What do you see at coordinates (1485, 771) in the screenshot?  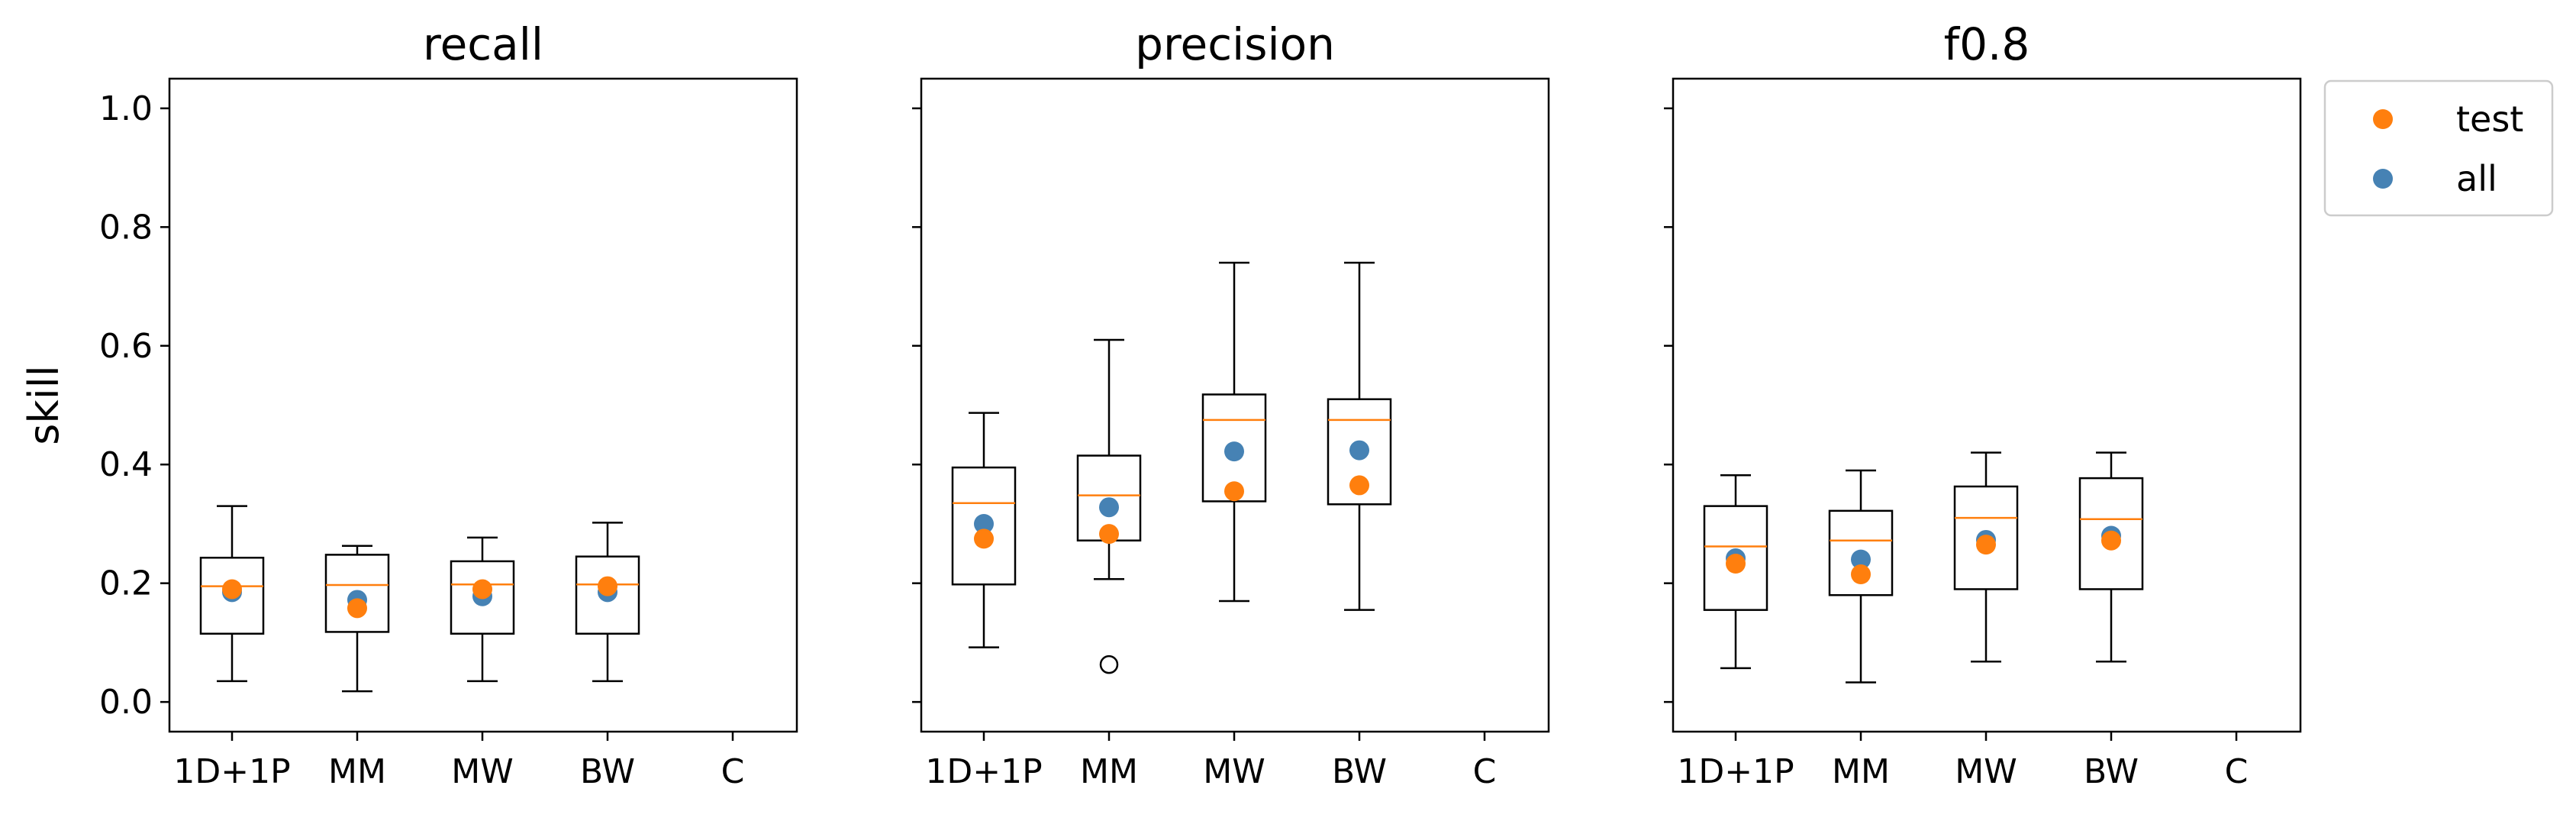 I see `x-tick-label-1-4: C` at bounding box center [1485, 771].